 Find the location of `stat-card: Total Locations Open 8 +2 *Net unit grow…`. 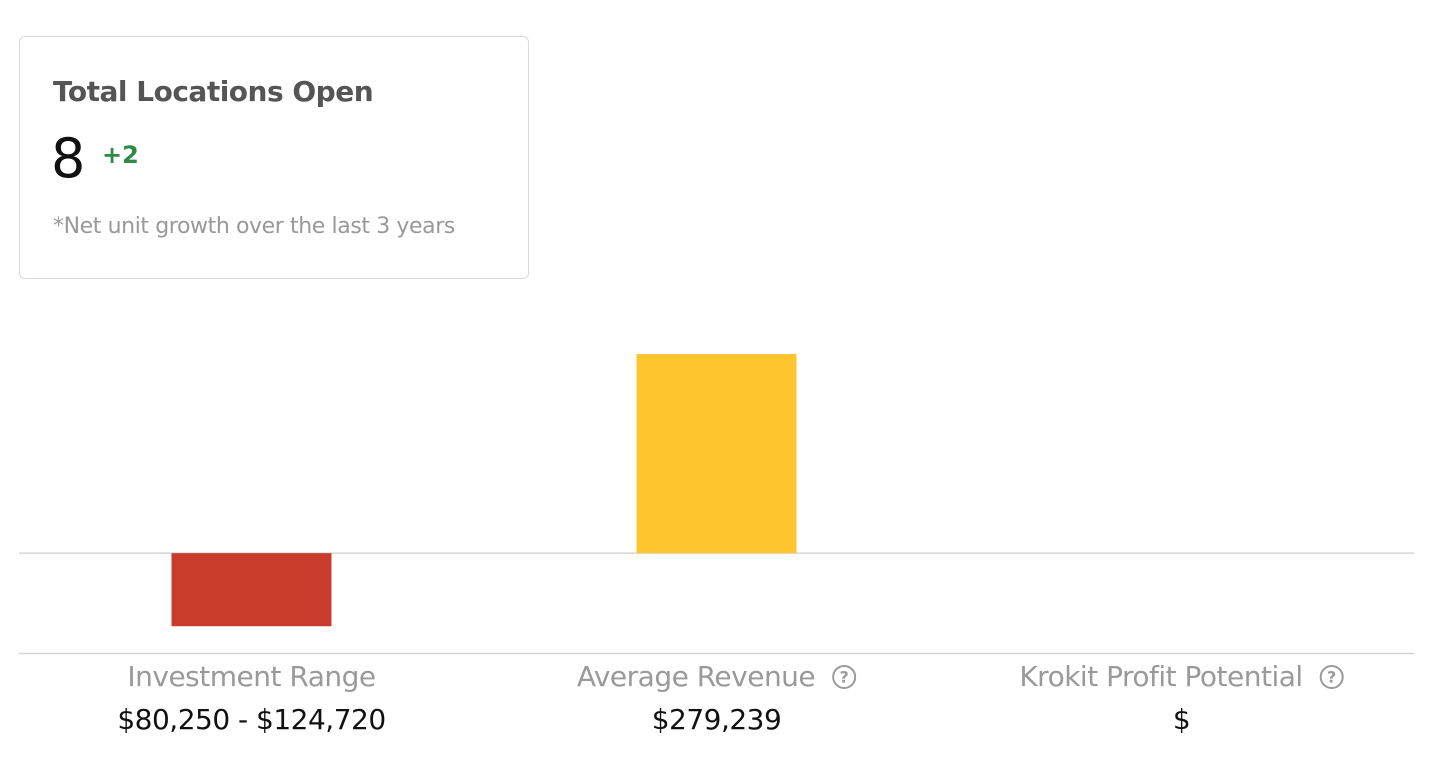

stat-card: Total Locations Open 8 +2 *Net unit grow… is located at coordinates (274, 157).